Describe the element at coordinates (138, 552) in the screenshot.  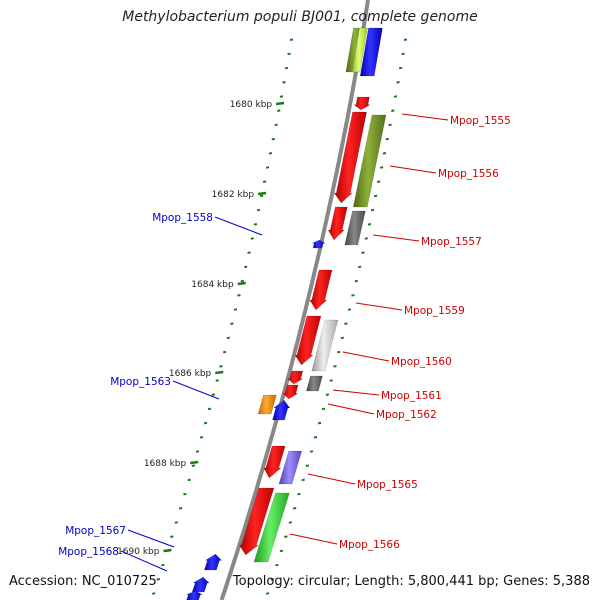
I see `position-label: 1690 kbp` at that location.